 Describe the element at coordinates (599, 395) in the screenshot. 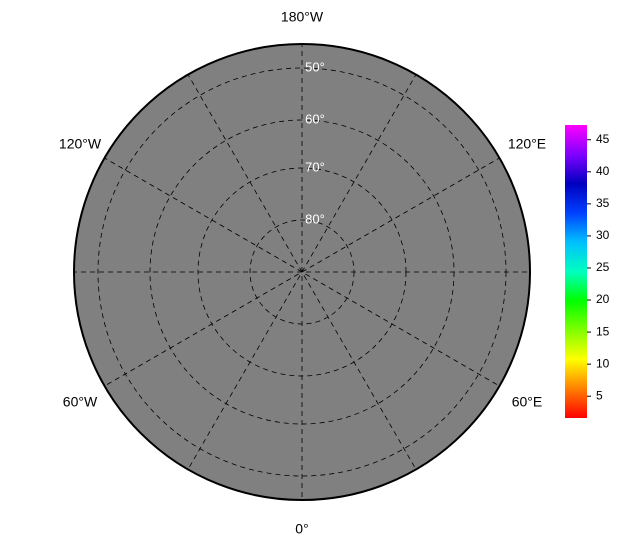

I see `colorbar-tick-label: 5` at that location.